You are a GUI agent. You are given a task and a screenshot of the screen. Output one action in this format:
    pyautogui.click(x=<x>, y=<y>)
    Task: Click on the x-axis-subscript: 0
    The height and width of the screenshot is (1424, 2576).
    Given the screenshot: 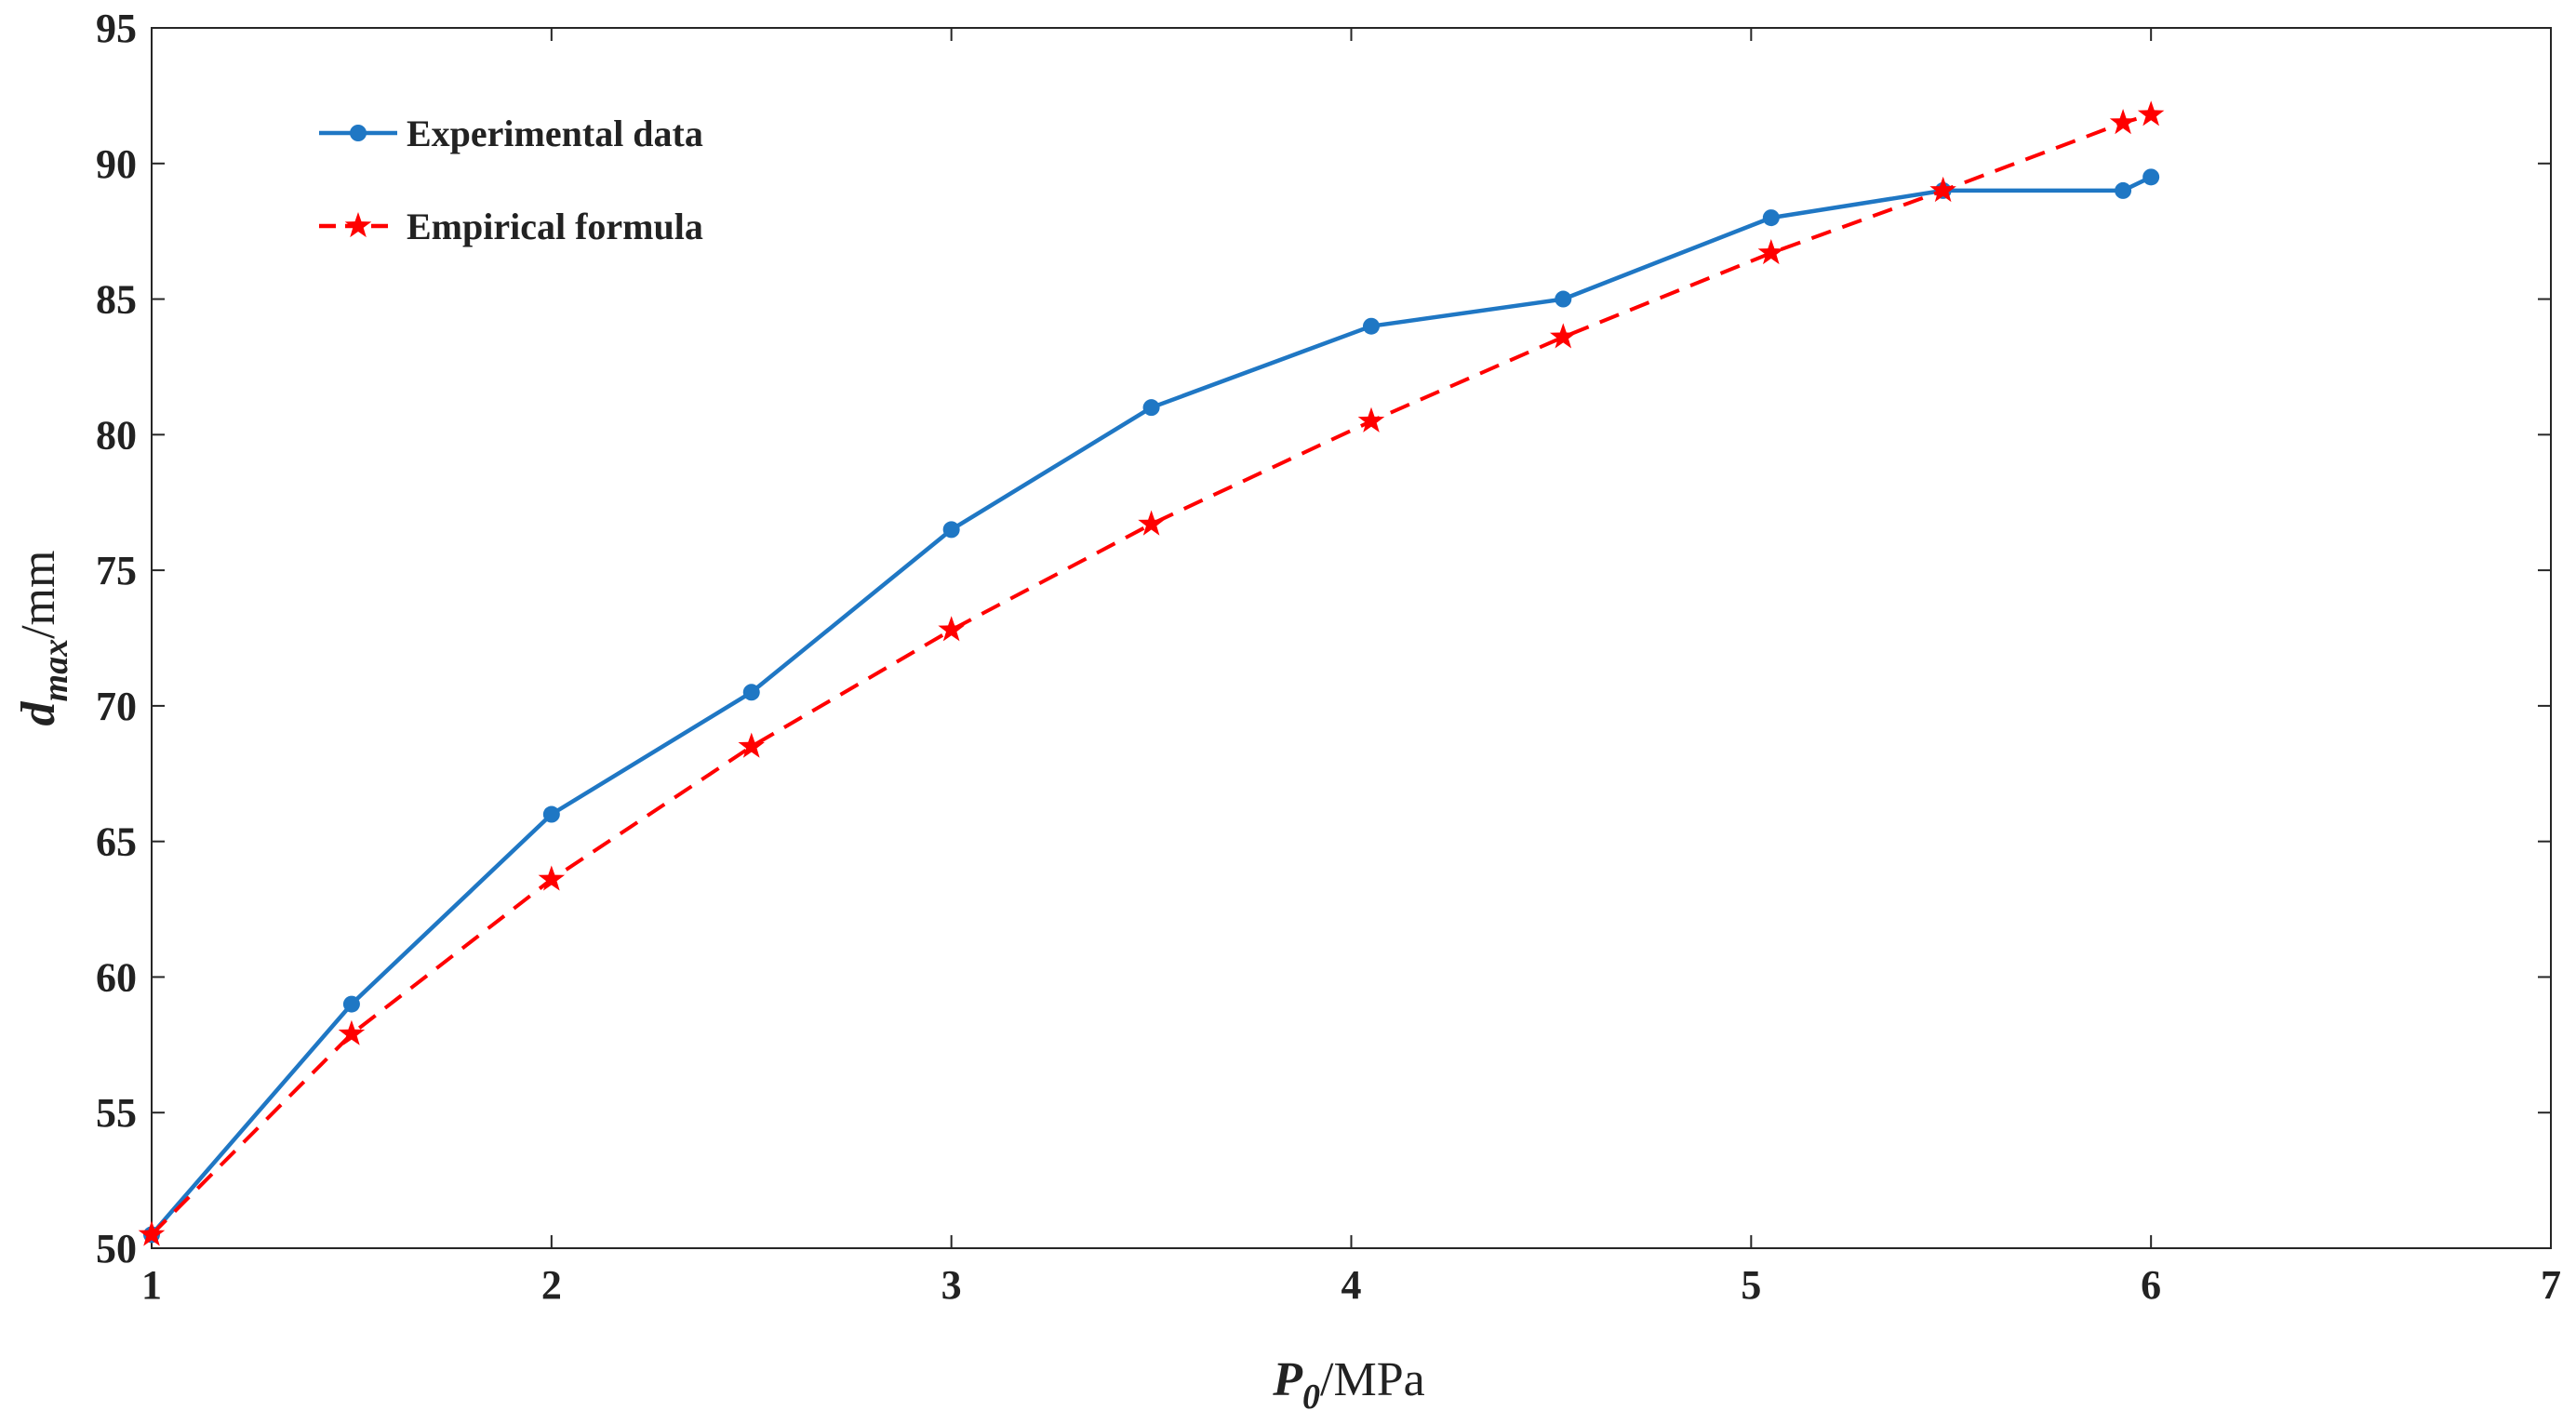 What is the action you would take?
    pyautogui.click(x=1311, y=1397)
    